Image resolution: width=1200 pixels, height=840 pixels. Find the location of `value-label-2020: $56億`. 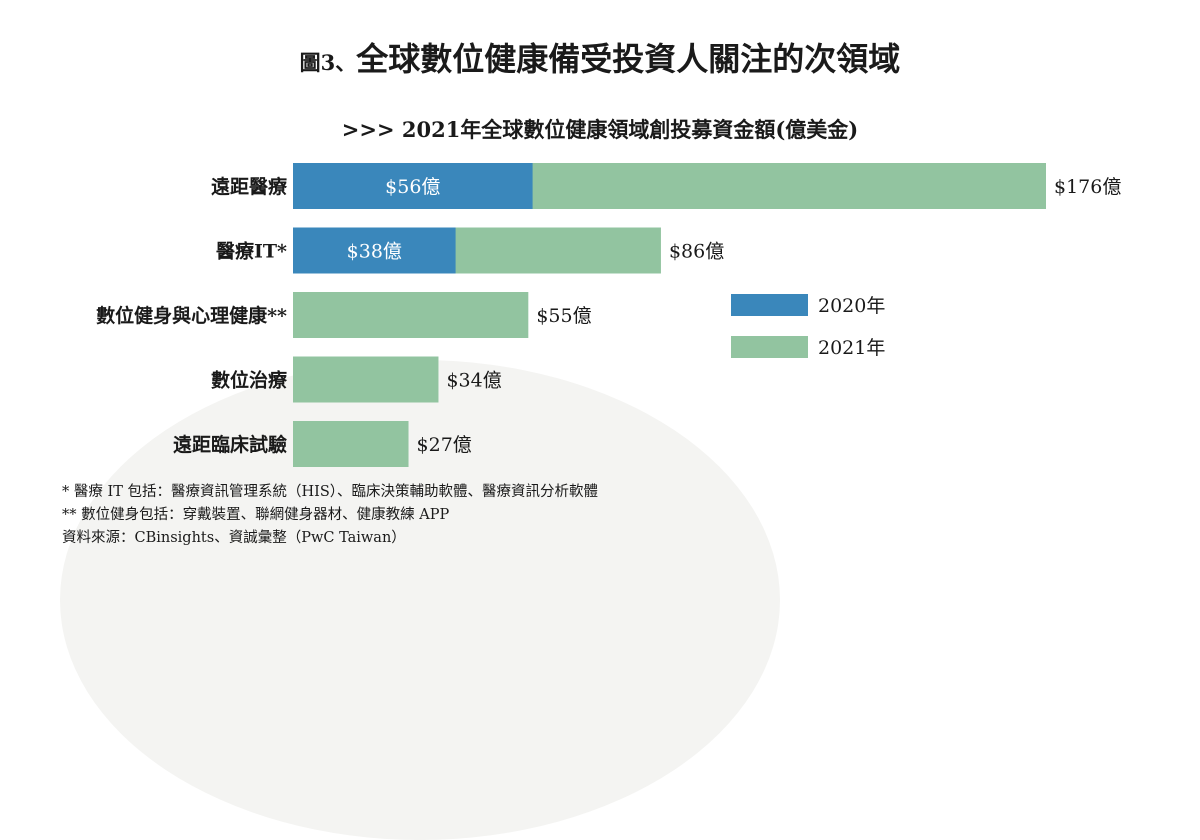

value-label-2020: $56億 is located at coordinates (412, 187).